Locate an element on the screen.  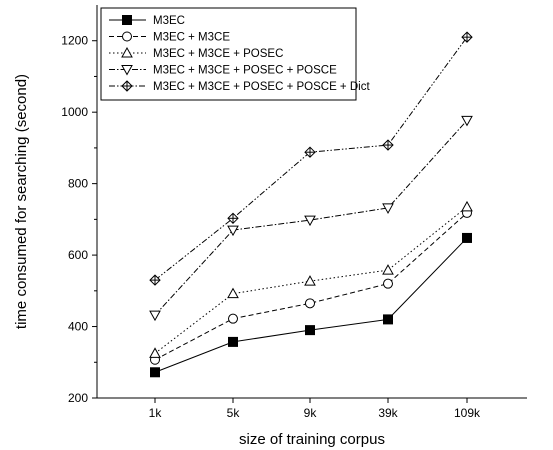
legend-entry: M3EC + M3CE + POSEC + POSCE + Dict is located at coordinates (239, 86).